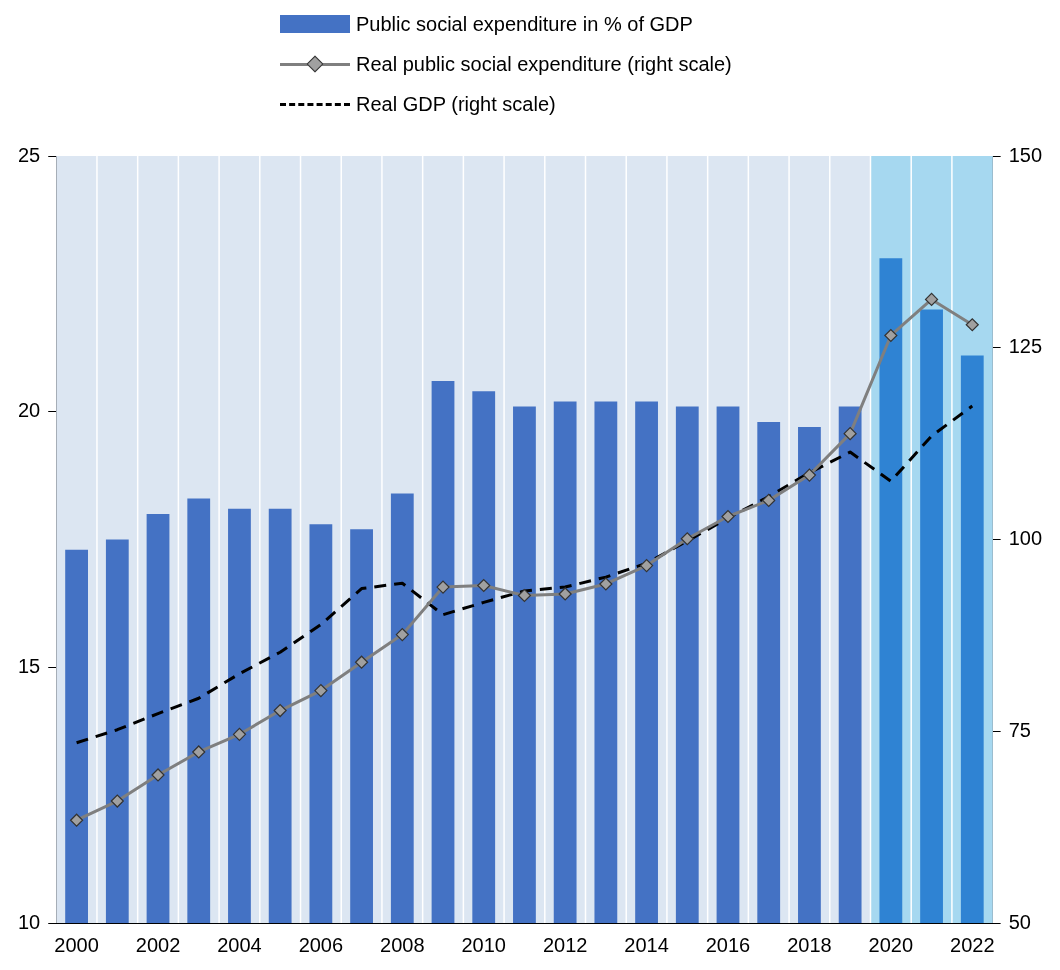 Image resolution: width=1060 pixels, height=970 pixels. I want to click on x-tick-label: 2006, so click(321, 944).